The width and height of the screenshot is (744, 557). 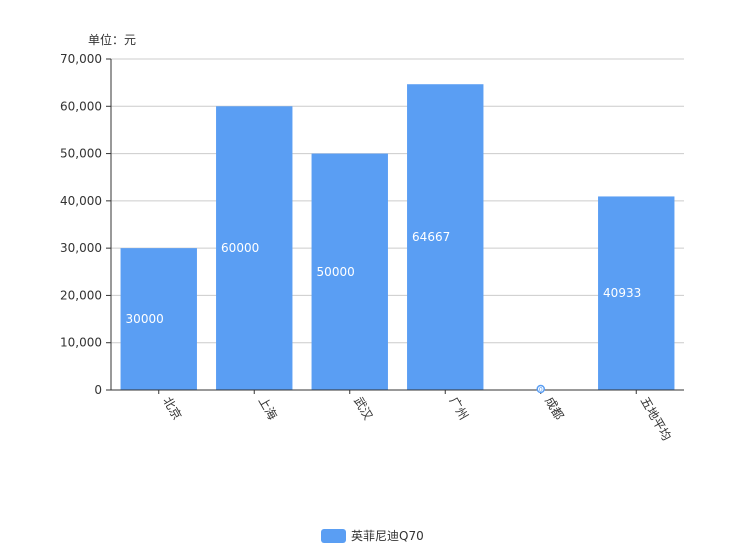 I want to click on y-tick-label: 50,000, so click(x=81, y=154).